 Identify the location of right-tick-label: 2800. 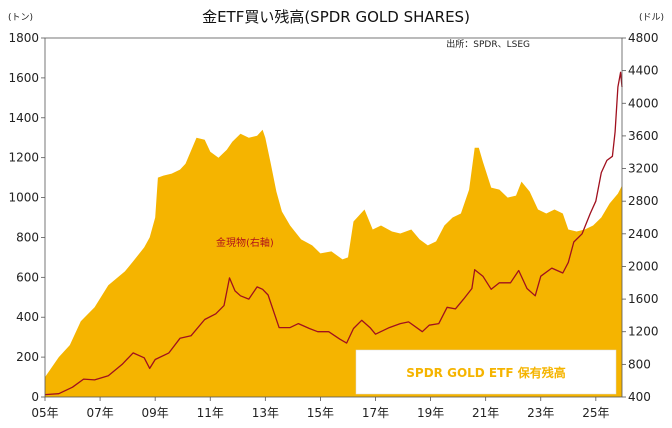
(643, 201).